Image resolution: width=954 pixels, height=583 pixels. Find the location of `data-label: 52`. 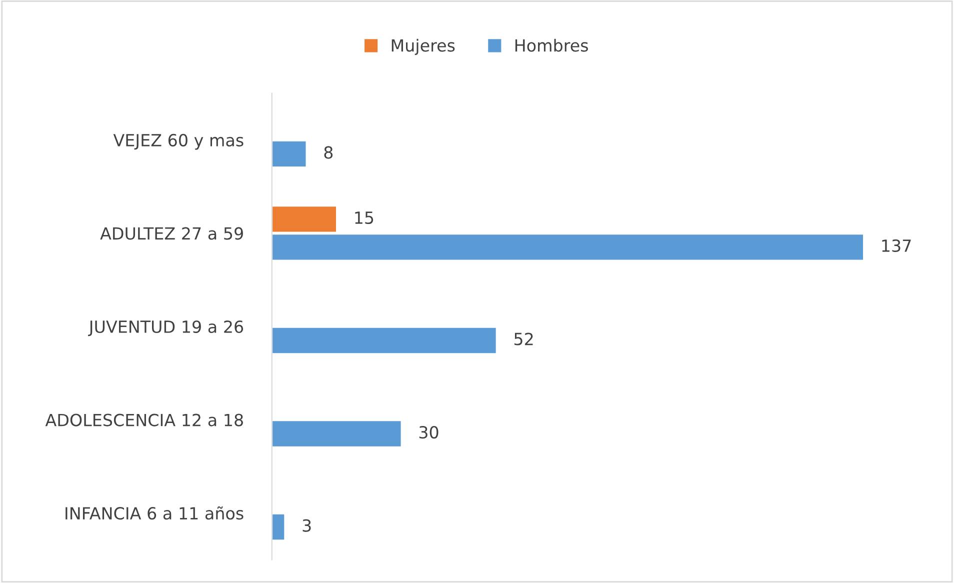

data-label: 52 is located at coordinates (523, 339).